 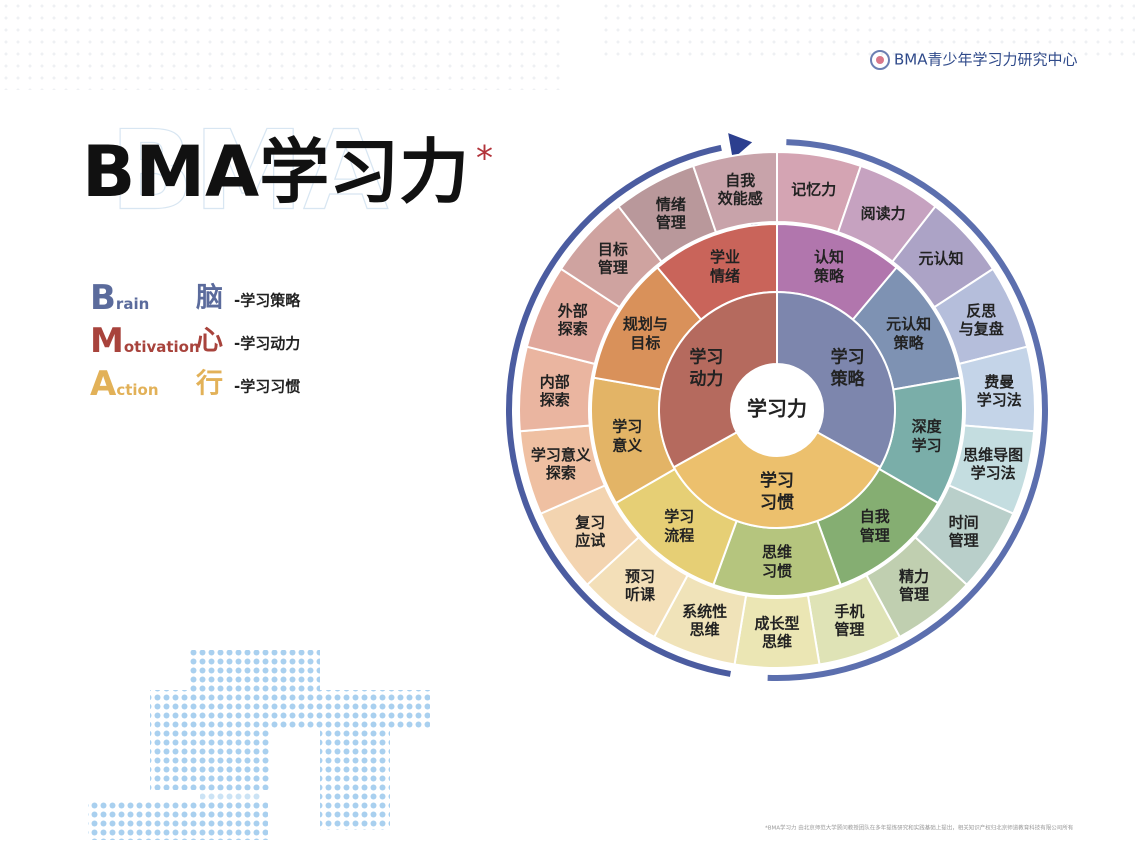 I want to click on middle-label: 学业, so click(x=725, y=257).